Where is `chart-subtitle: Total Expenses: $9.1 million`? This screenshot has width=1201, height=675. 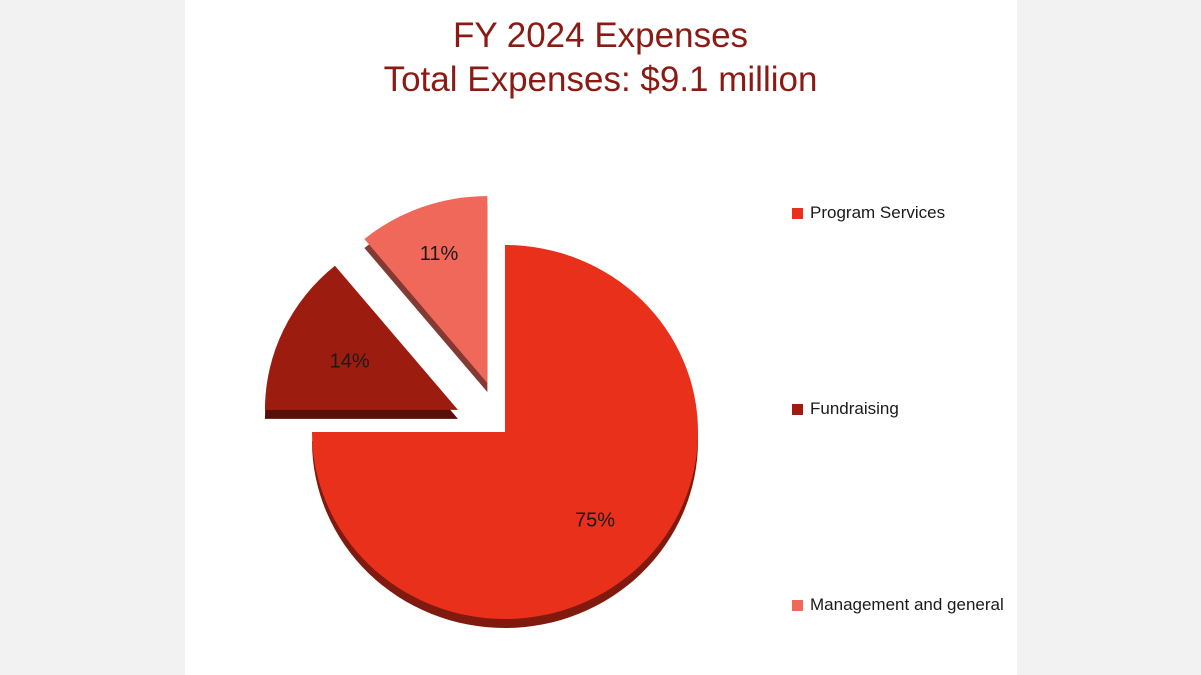 chart-subtitle: Total Expenses: $9.1 million is located at coordinates (600, 79).